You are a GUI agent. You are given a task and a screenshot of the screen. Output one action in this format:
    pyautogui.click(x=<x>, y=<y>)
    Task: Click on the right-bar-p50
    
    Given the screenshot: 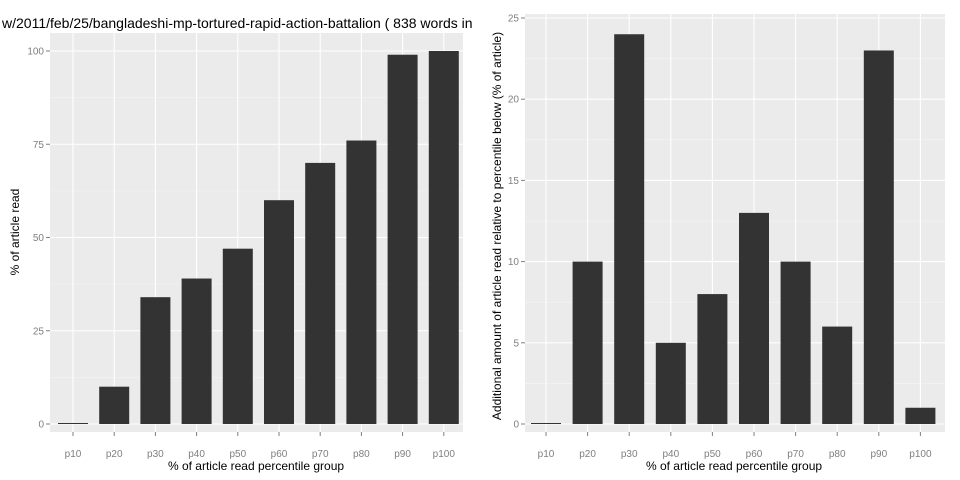 What is the action you would take?
    pyautogui.click(x=712, y=359)
    